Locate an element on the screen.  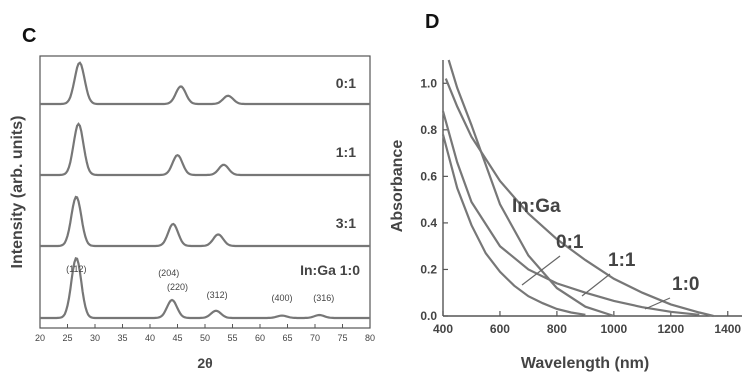
absorbance-y-tick-label: 0.4 is located at coordinates (428, 223).